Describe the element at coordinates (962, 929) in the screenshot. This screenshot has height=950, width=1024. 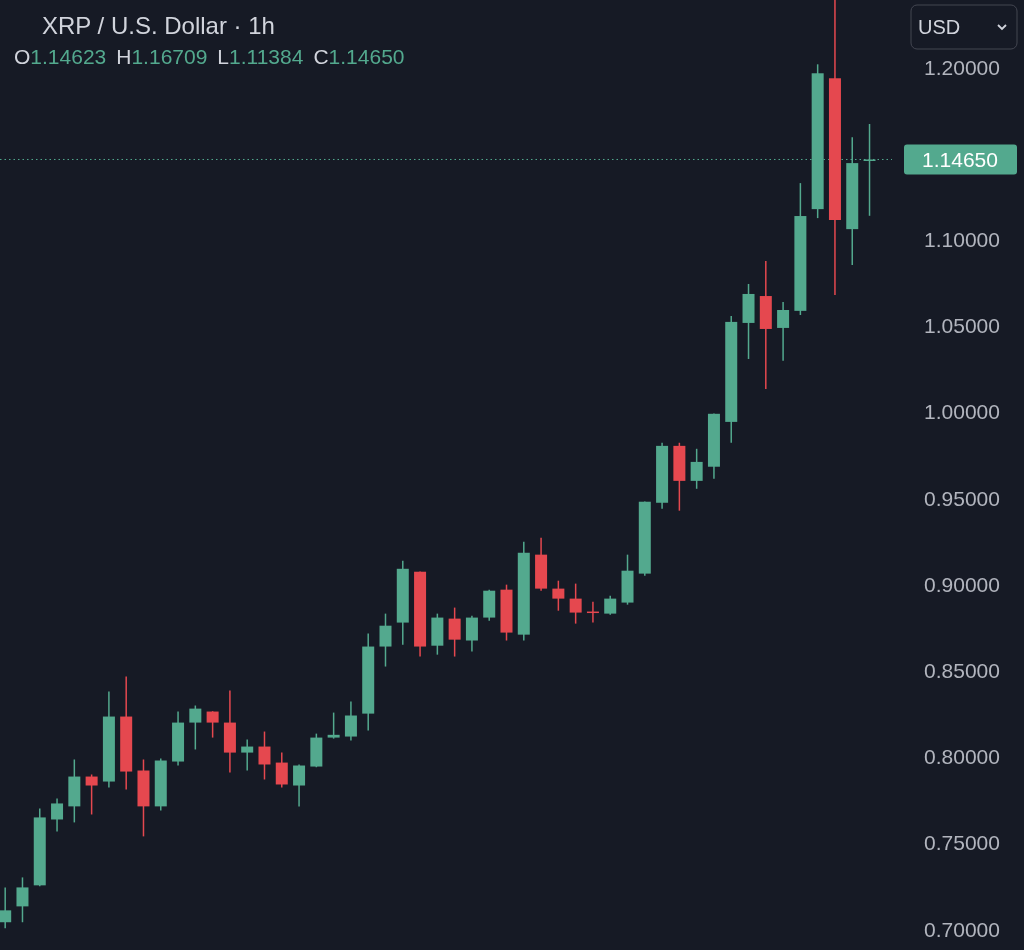
I see `y-tick-label: 0.70000` at that location.